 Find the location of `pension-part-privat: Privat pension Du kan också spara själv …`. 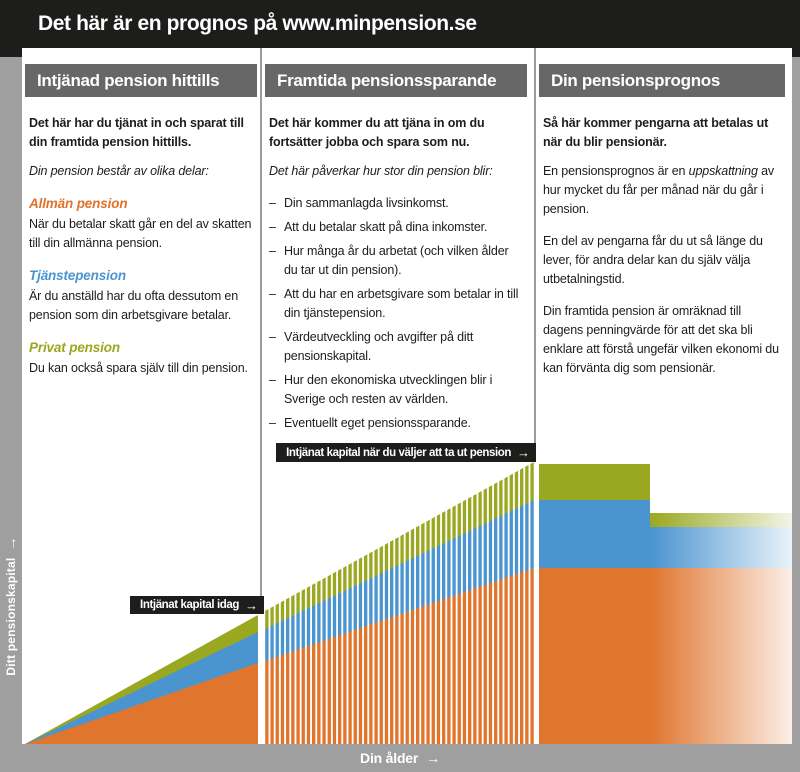

pension-part-privat: Privat pension Du kan också spara själv … is located at coordinates (141, 358).